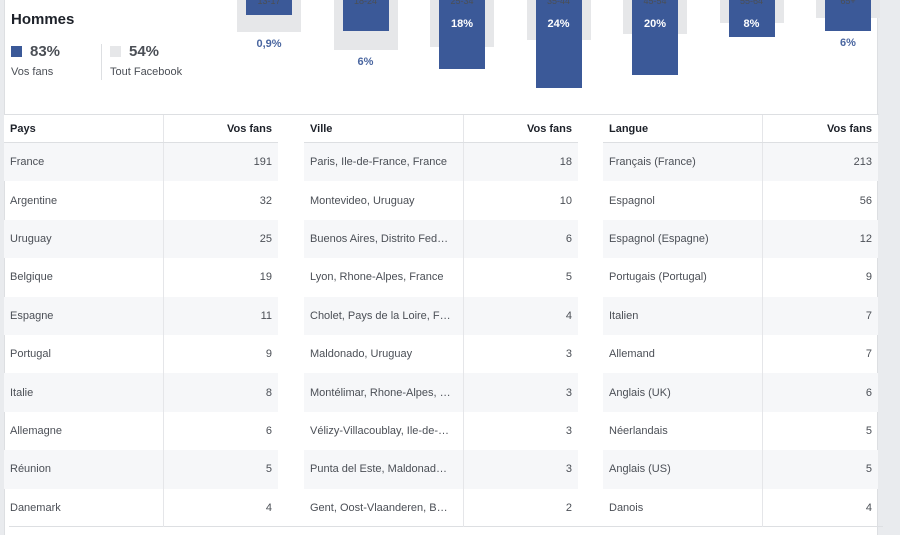 The image size is (900, 535). Describe the element at coordinates (740, 277) in the screenshot. I see `table-row: Portugais (Portugal) 9` at that location.